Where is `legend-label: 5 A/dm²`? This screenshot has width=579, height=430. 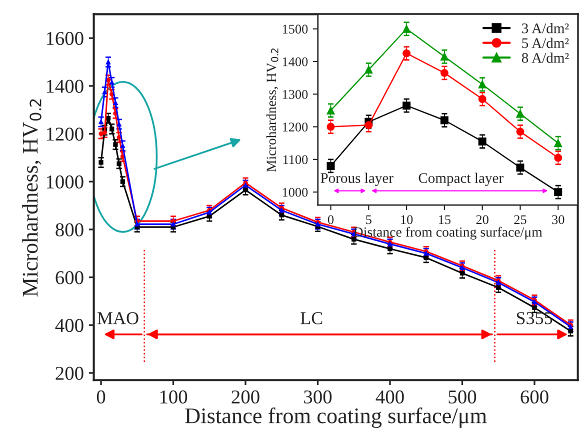 legend-label: 5 A/dm² is located at coordinates (545, 43).